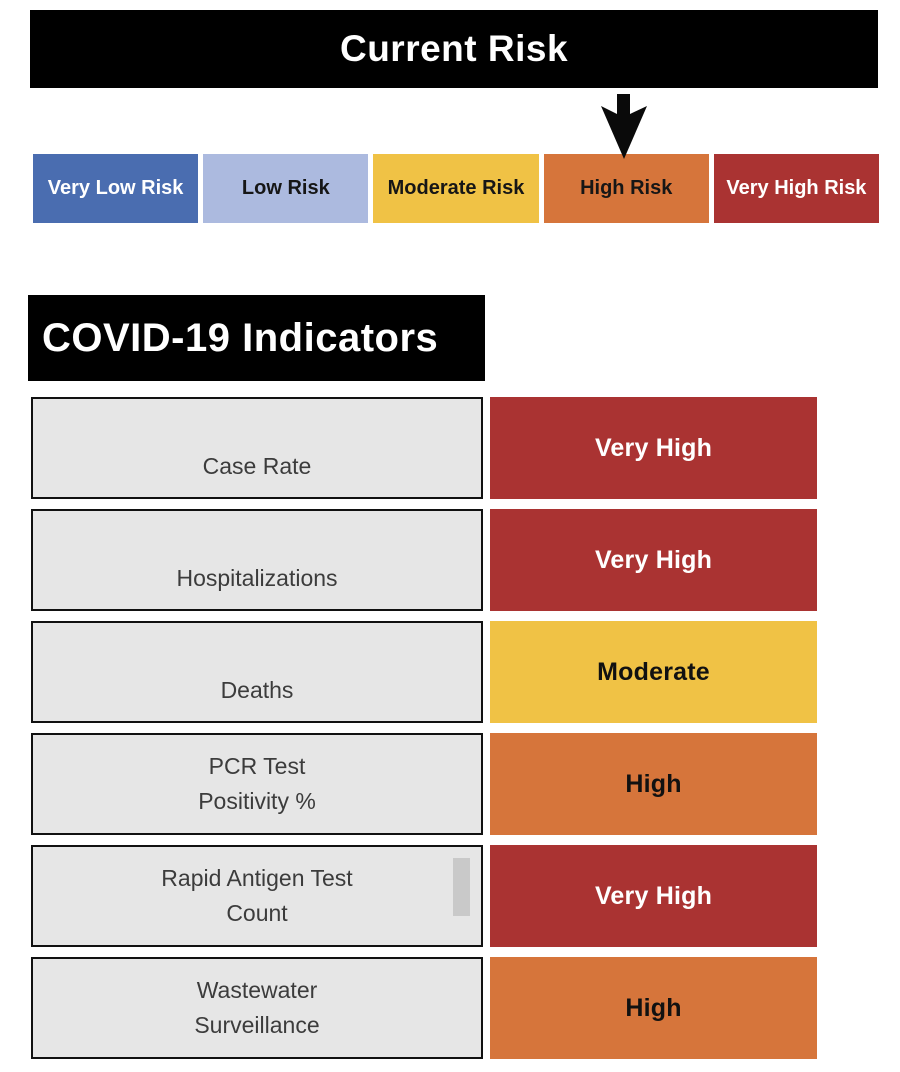 This screenshot has height=1072, width=900. What do you see at coordinates (257, 784) in the screenshot?
I see `indicator-label-box: PCR Test Positivity %` at bounding box center [257, 784].